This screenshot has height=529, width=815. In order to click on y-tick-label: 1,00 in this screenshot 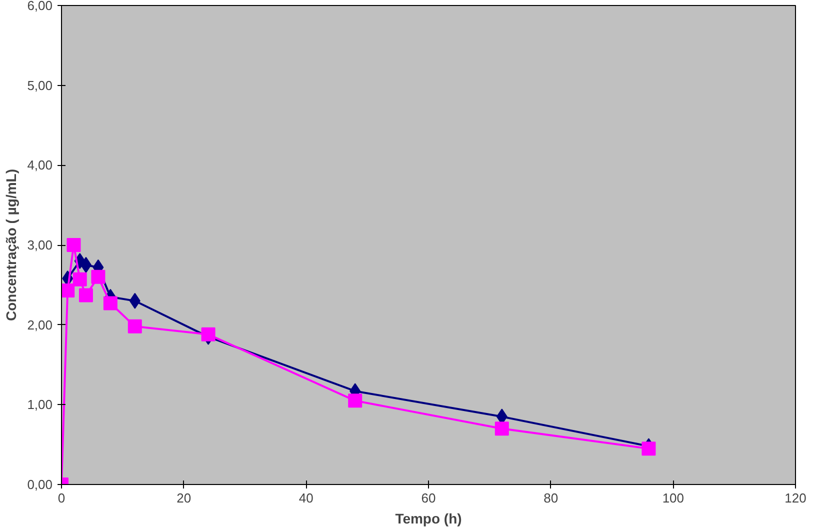, I will do `click(40, 404)`.